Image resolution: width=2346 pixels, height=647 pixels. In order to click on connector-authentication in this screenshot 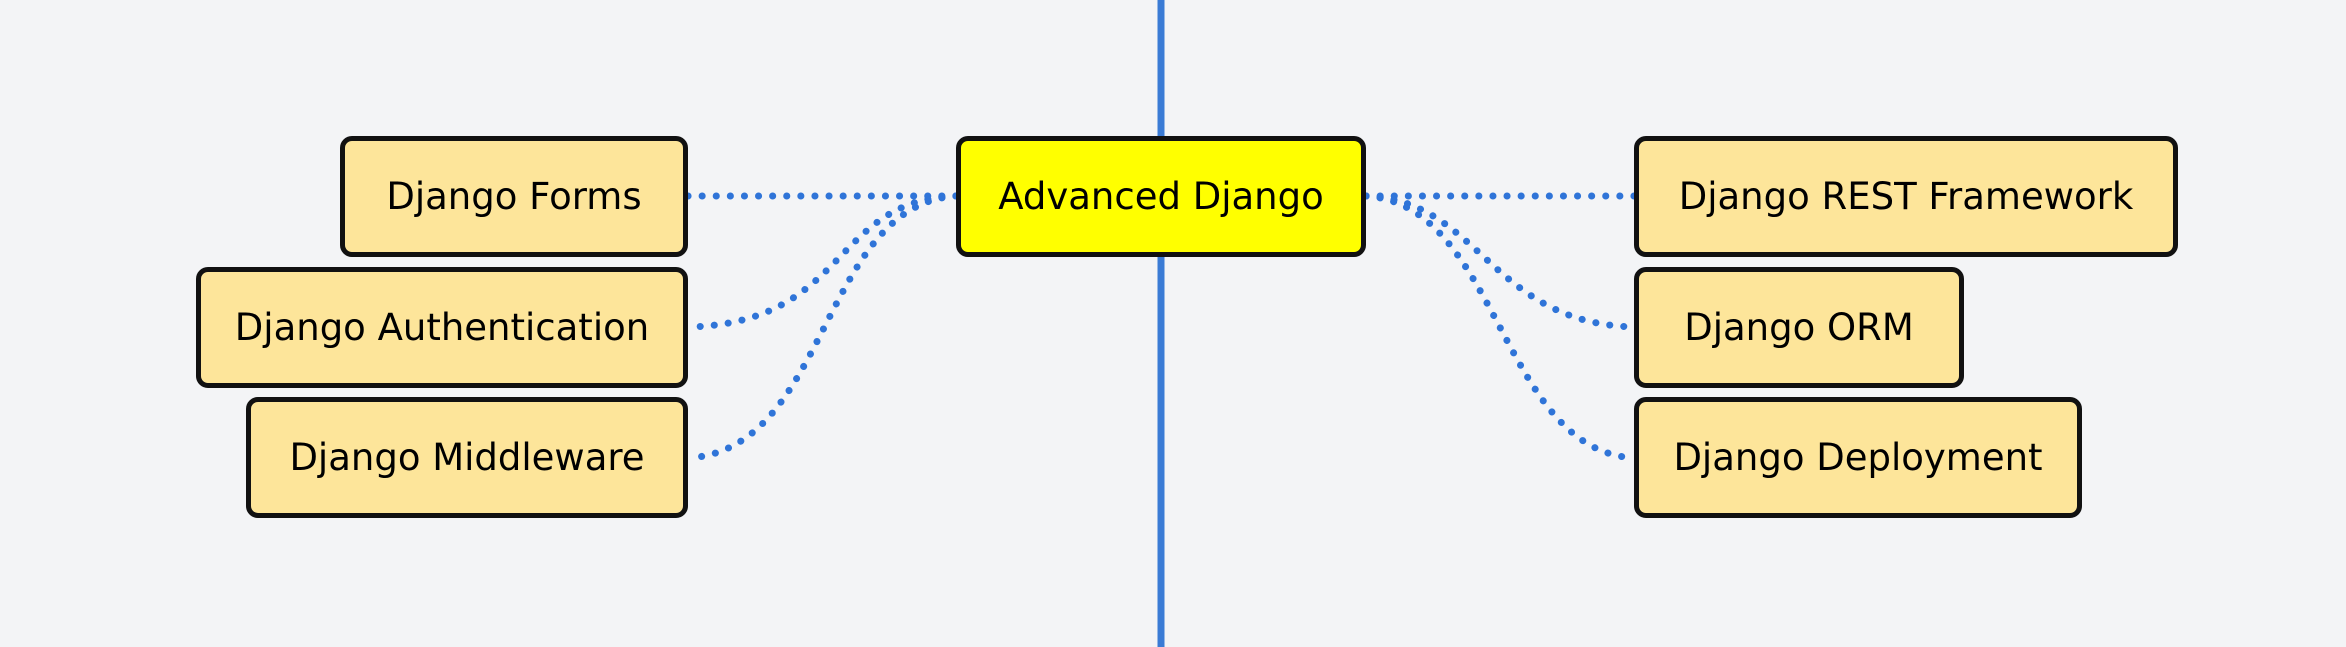, I will do `click(822, 261)`.